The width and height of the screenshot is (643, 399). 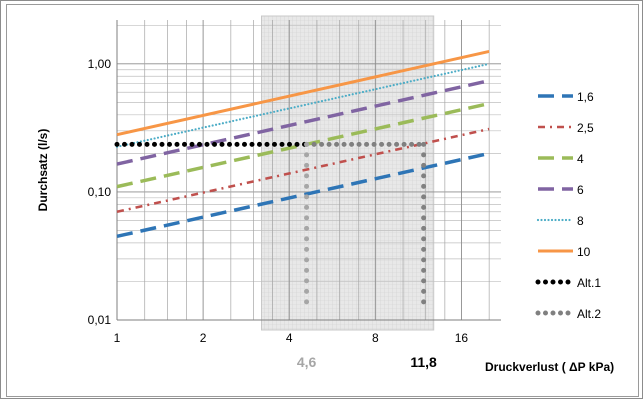 I want to click on highlight-value-label: 11,8, so click(x=423, y=362).